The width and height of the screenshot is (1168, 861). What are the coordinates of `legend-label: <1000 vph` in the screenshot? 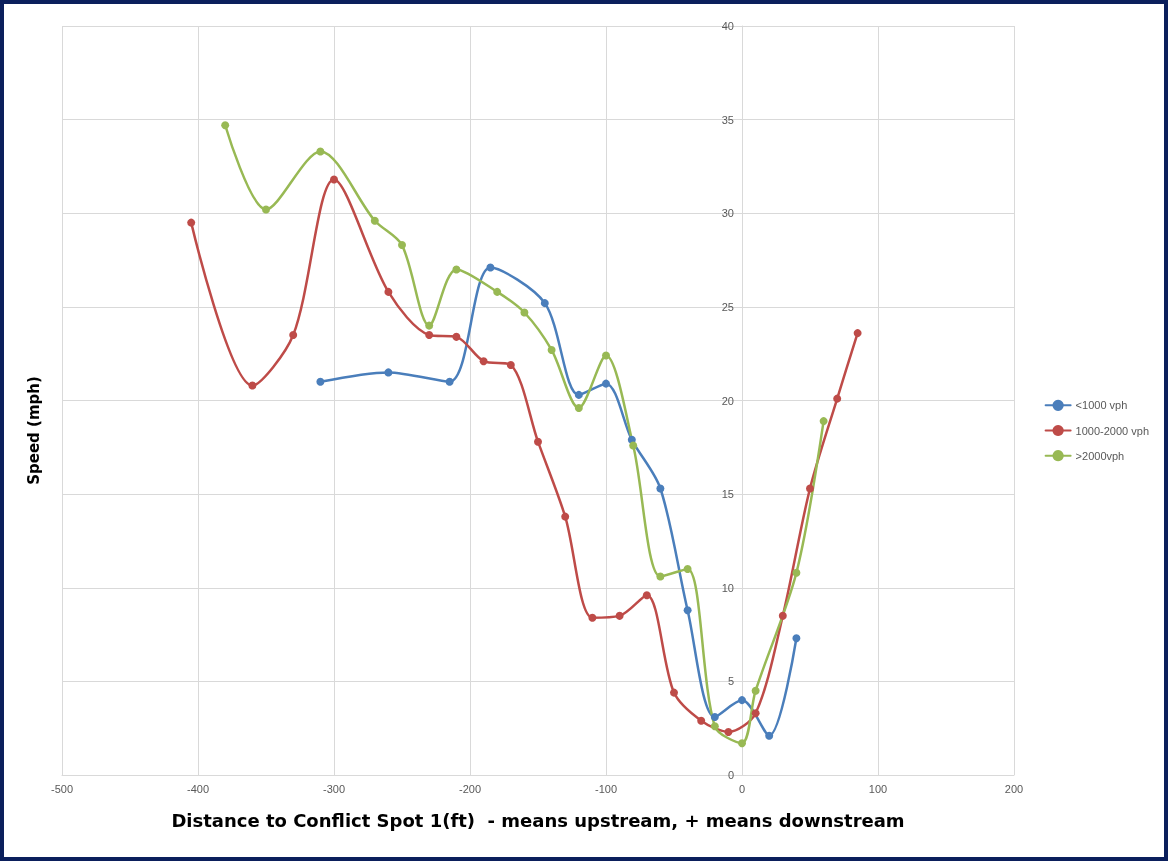 It's located at (1101, 405).